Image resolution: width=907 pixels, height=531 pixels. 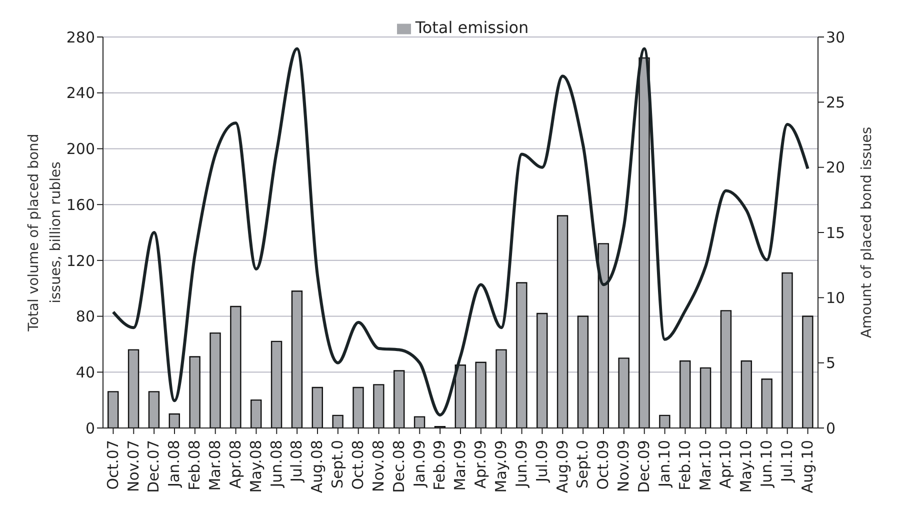 I want to click on x-tick-label: Dec.09, so click(x=644, y=466).